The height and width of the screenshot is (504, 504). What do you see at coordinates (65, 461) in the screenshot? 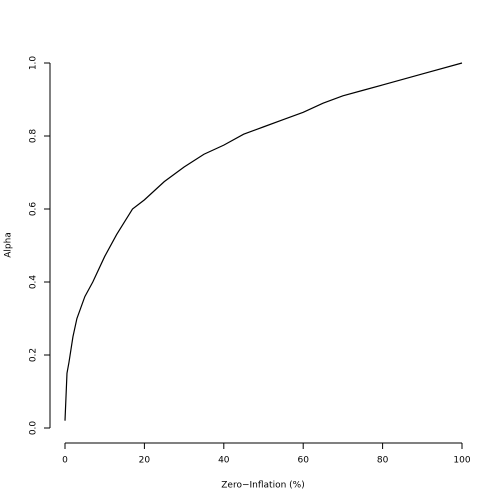
I see `x-tick-label: 0` at bounding box center [65, 461].